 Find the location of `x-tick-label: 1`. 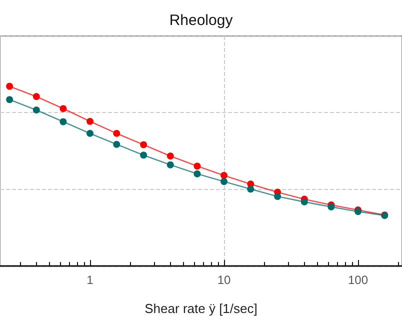

x-tick-label: 1 is located at coordinates (90, 280).